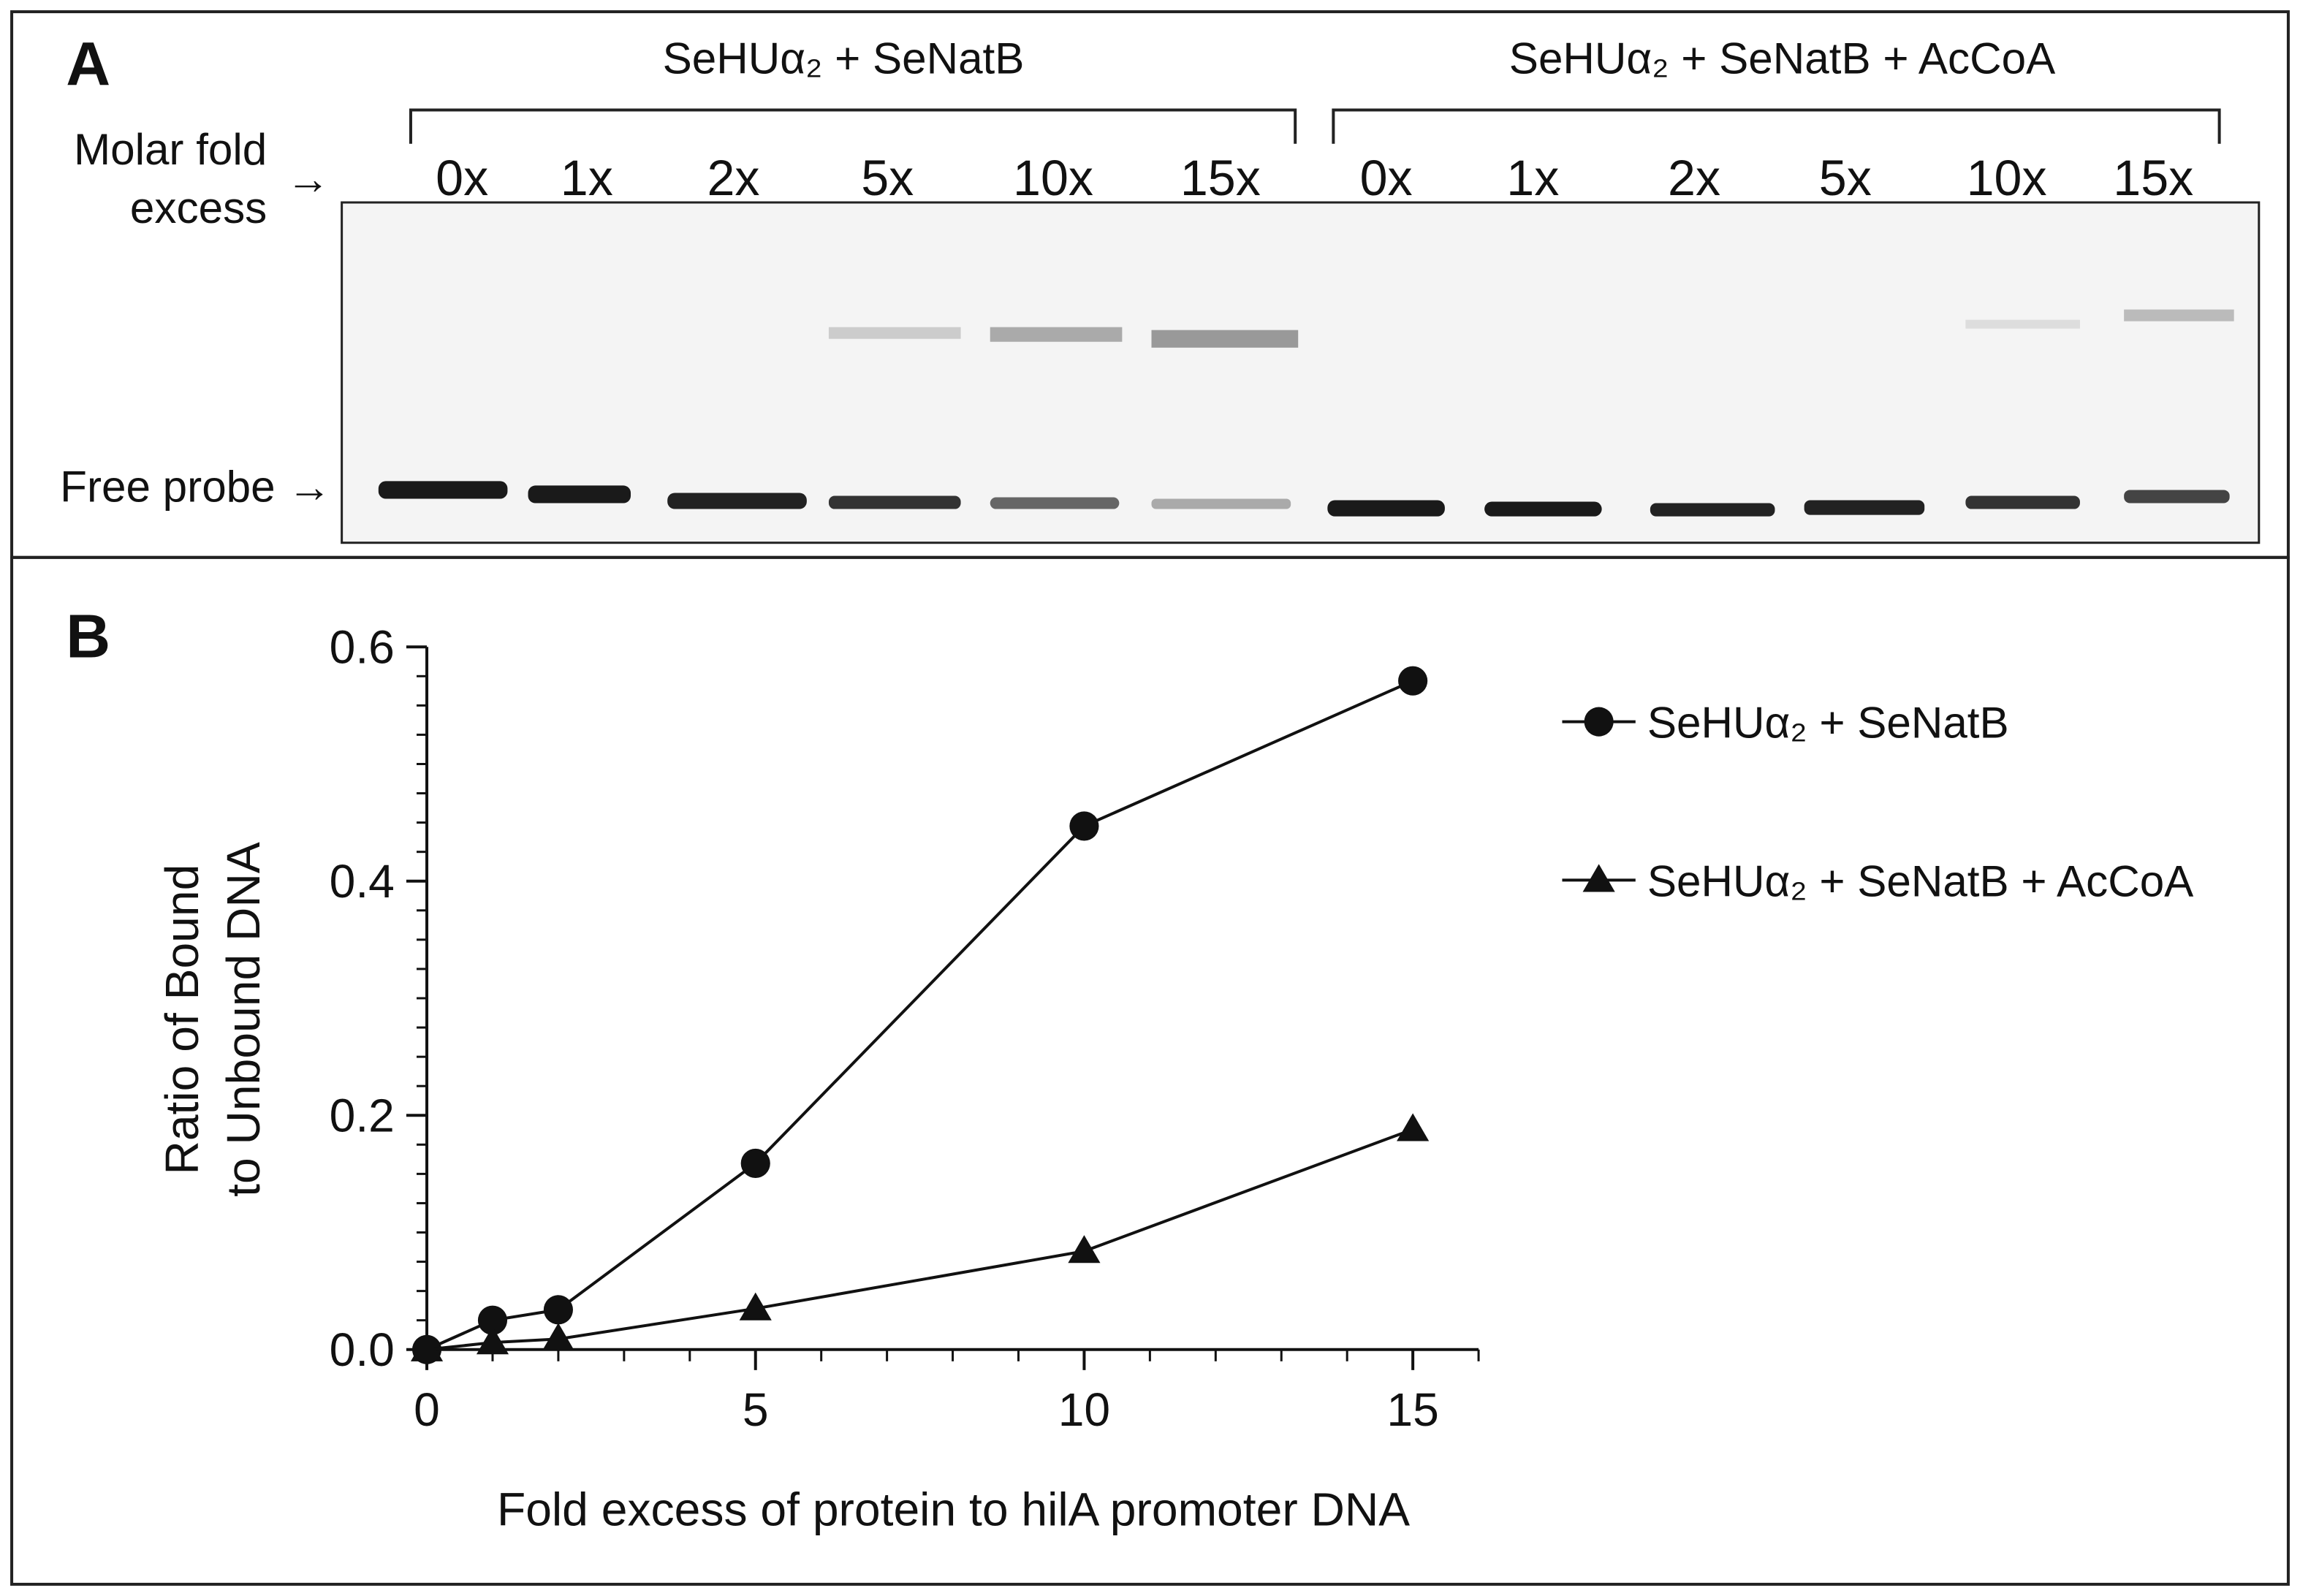 This screenshot has width=2300, height=1596. What do you see at coordinates (1920, 880) in the screenshot?
I see `legend-label: SeHUα₂ + SeNatB + AcCoA` at bounding box center [1920, 880].